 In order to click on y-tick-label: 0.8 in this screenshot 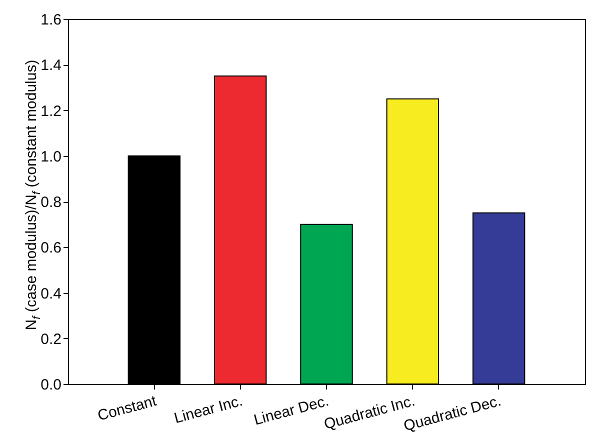, I will do `click(51, 202)`.